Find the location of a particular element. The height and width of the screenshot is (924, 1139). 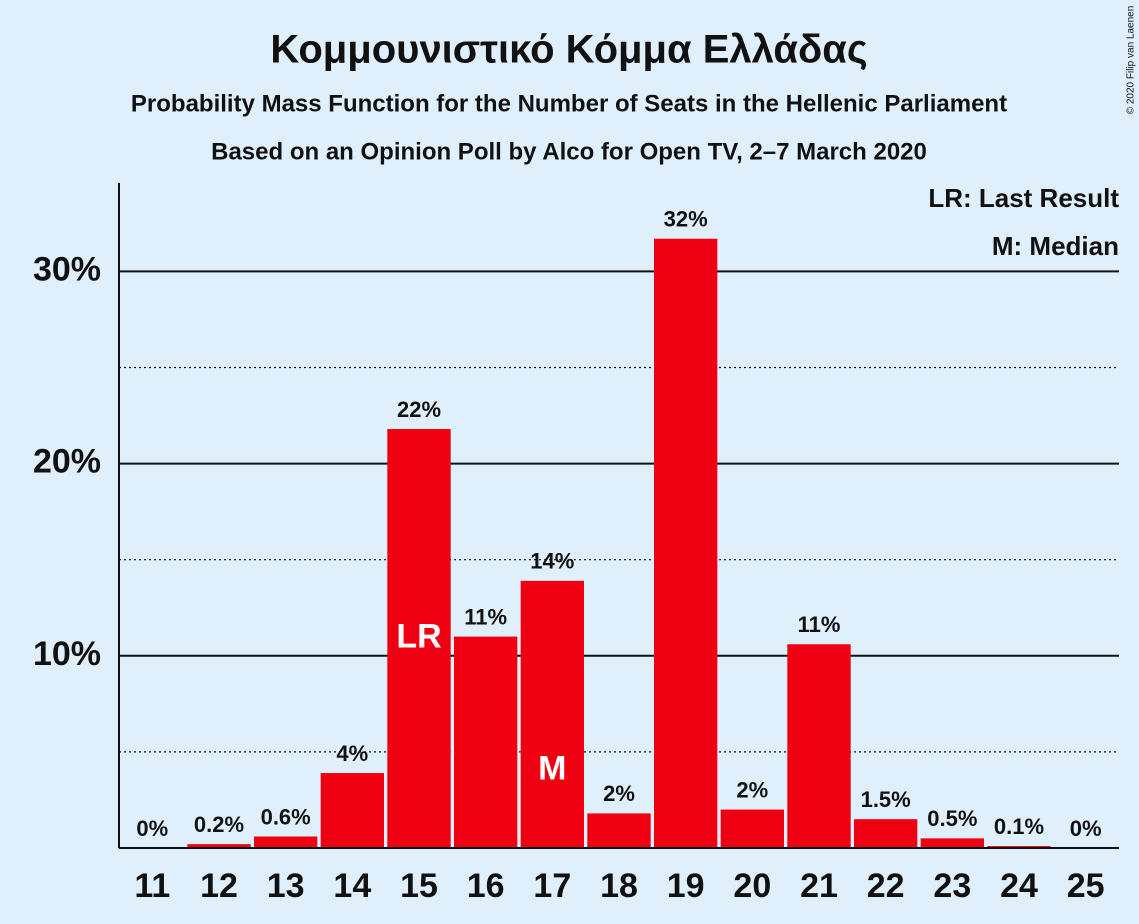

x-tick-label: 22 is located at coordinates (886, 886).